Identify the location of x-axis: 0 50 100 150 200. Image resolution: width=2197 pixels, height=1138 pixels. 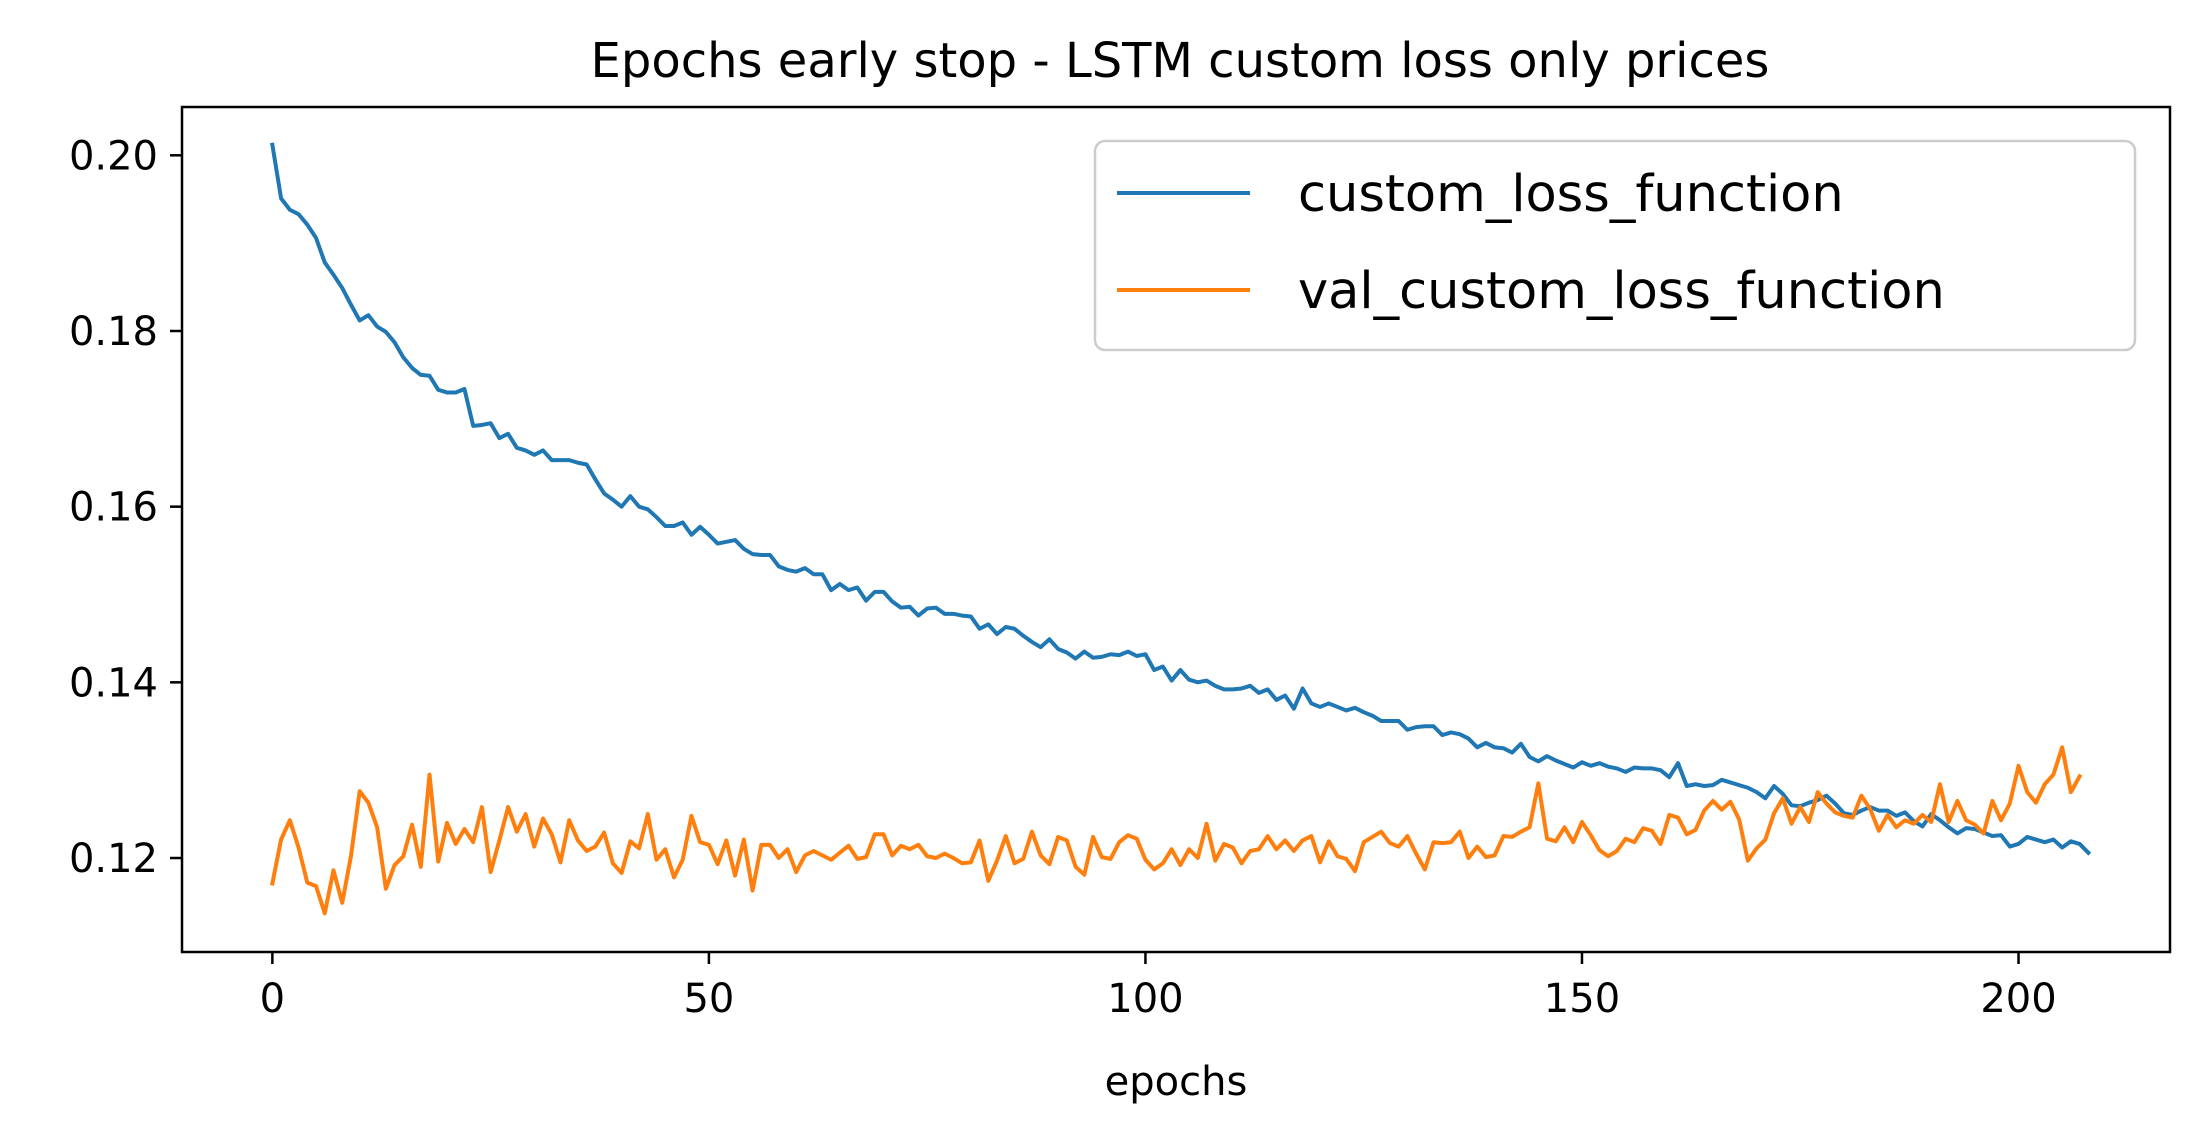
(1158, 987).